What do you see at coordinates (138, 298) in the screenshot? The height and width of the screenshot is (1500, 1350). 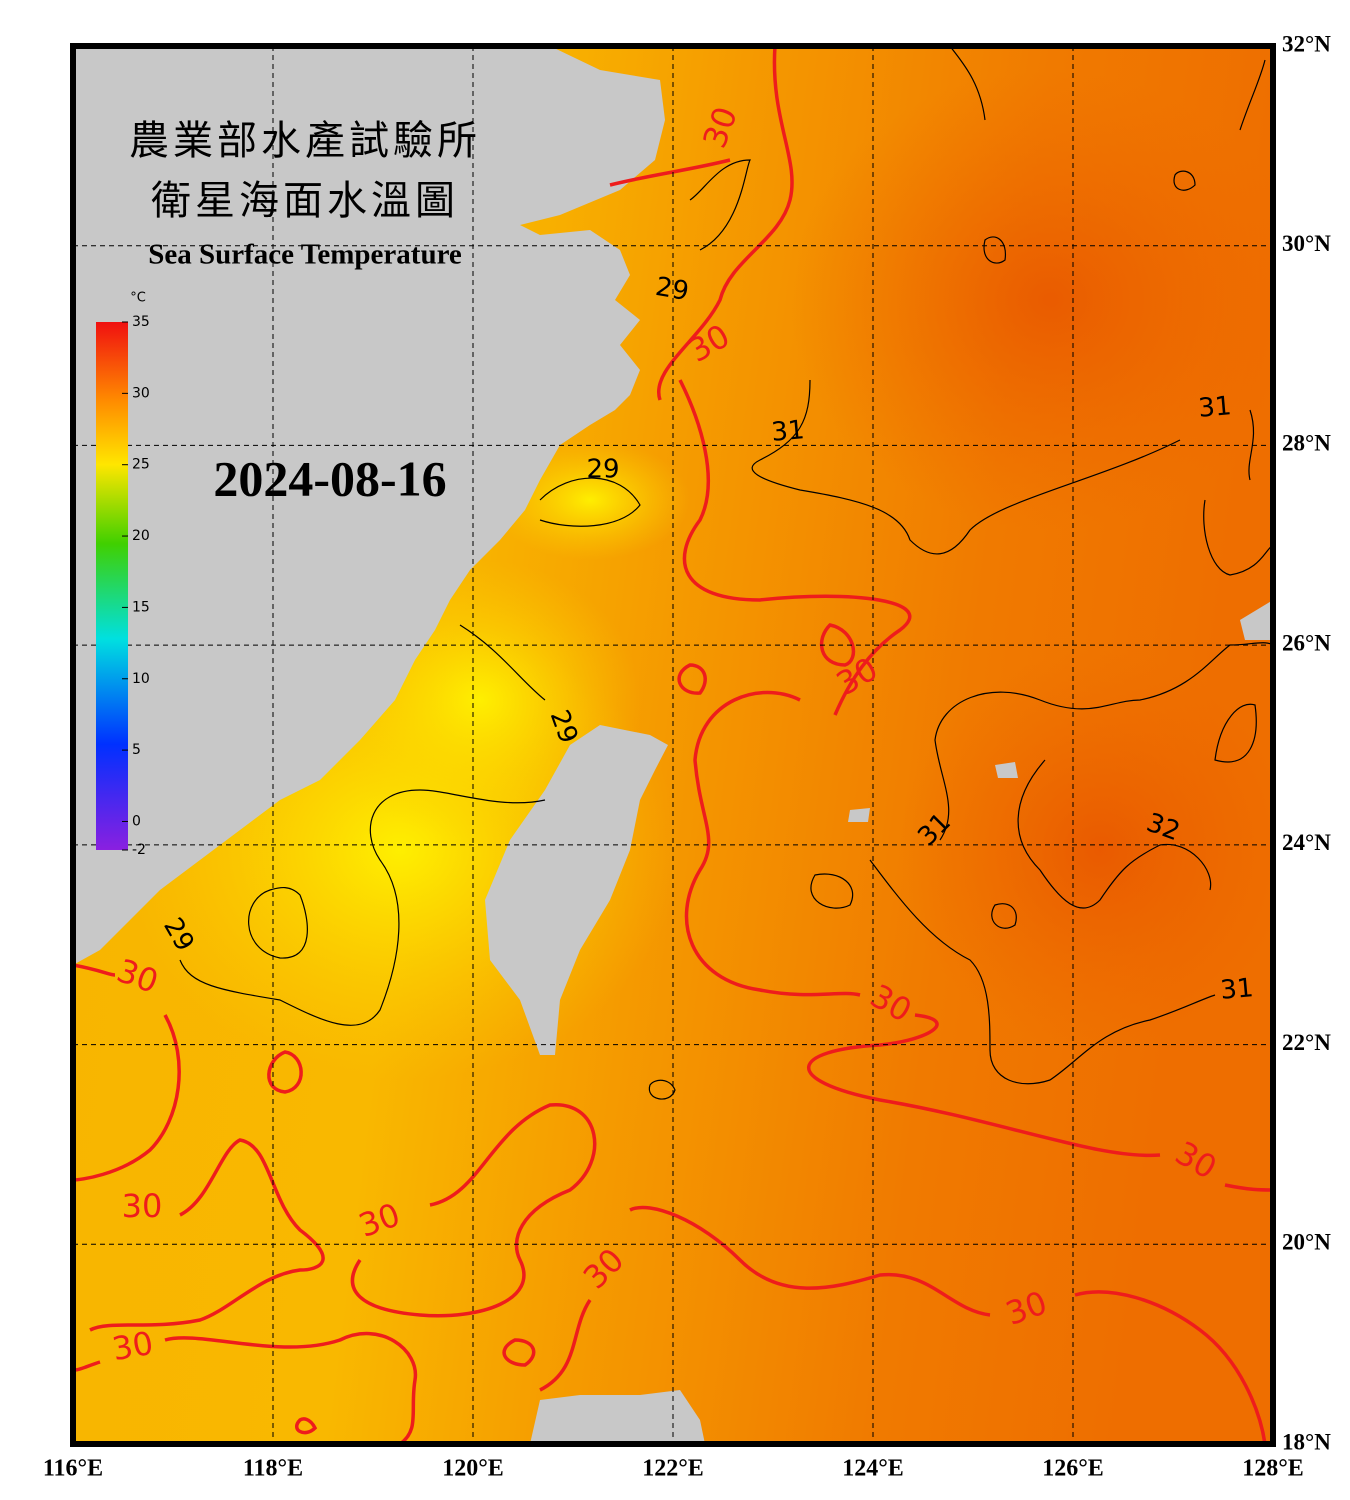 I see `colorbar-unit: °C` at bounding box center [138, 298].